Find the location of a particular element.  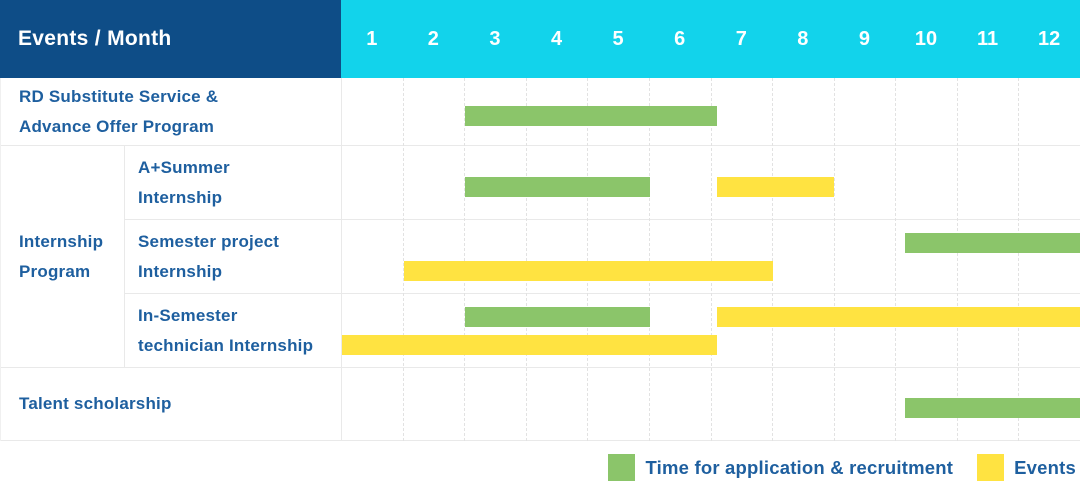

chart-cell-in-semester-technician is located at coordinates (711, 330).